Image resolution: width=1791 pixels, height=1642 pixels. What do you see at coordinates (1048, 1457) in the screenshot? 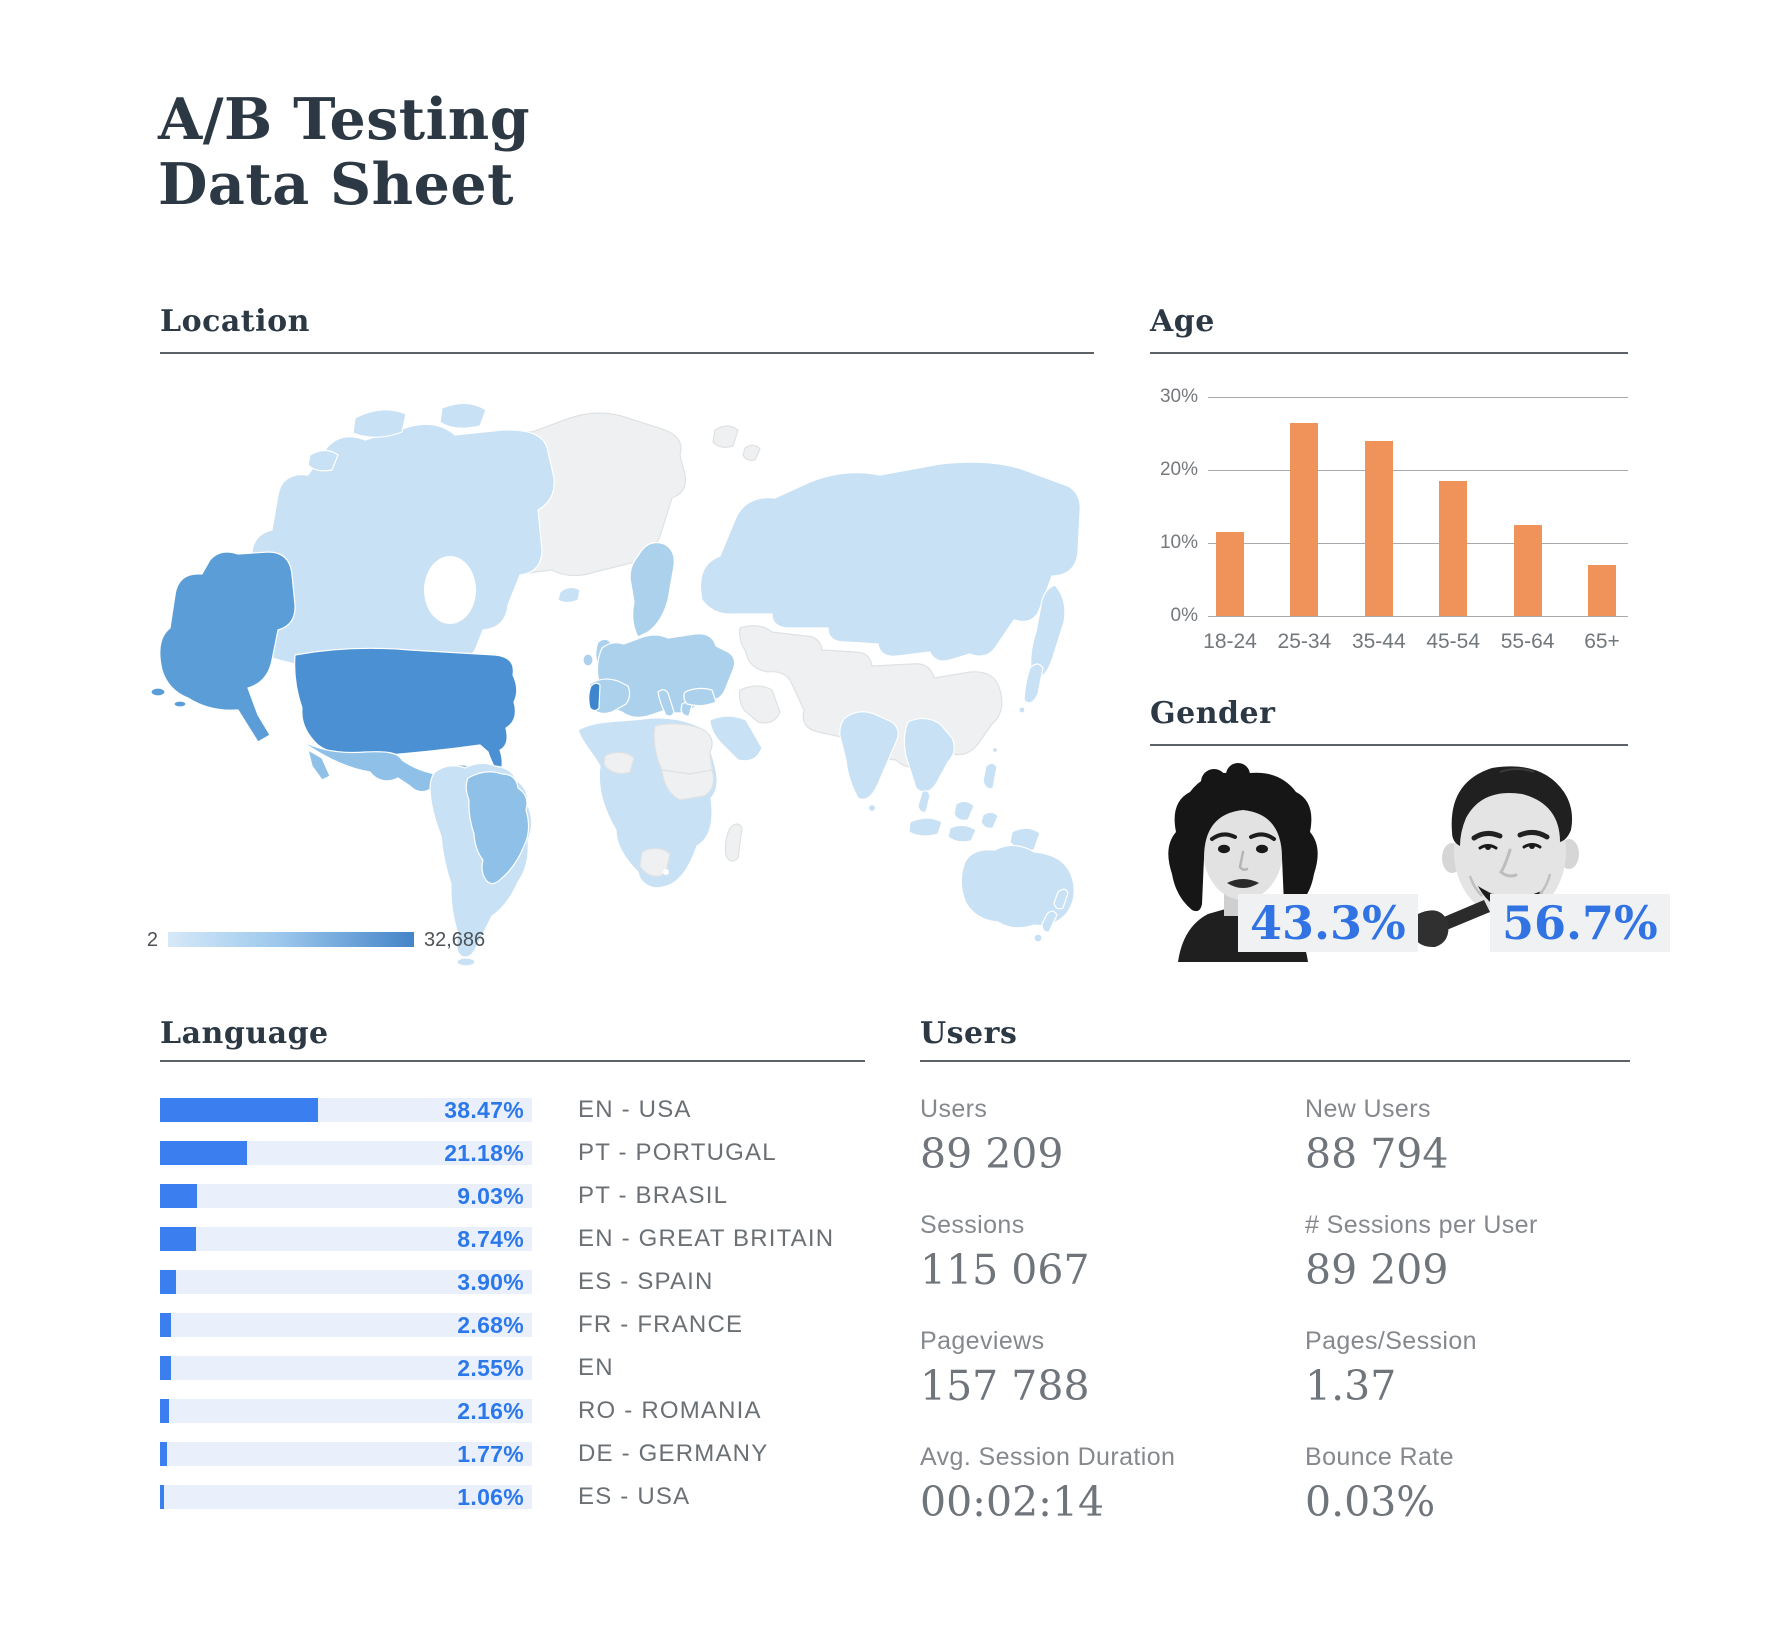
I see `stat-label: Avg. Session Duration` at bounding box center [1048, 1457].